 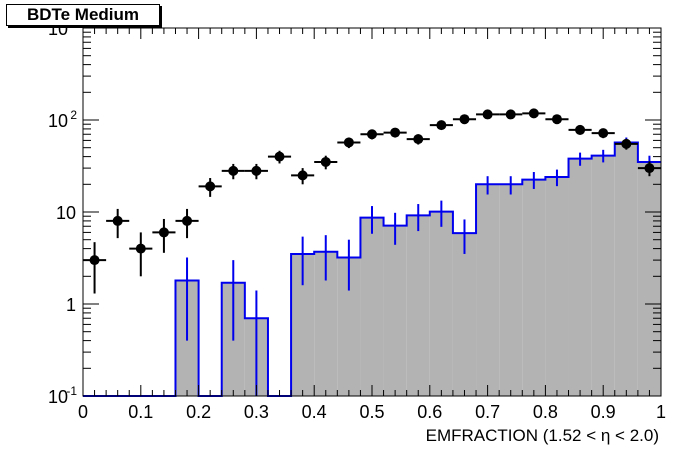 I want to click on x-tick-label: 1, so click(x=661, y=412).